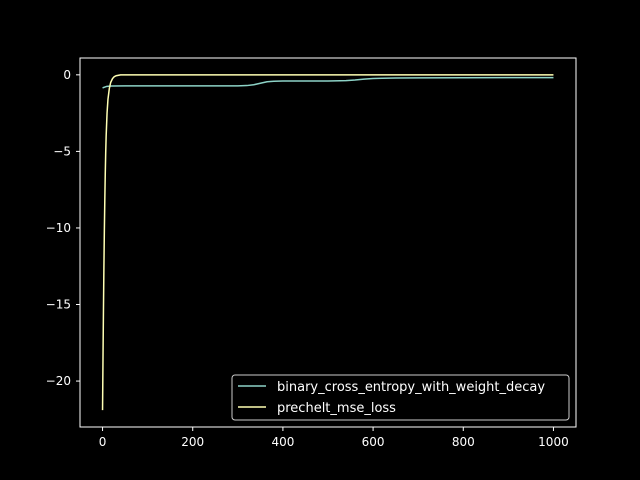 The width and height of the screenshot is (640, 480). What do you see at coordinates (553, 442) in the screenshot?
I see `x-tick-label: 1000` at bounding box center [553, 442].